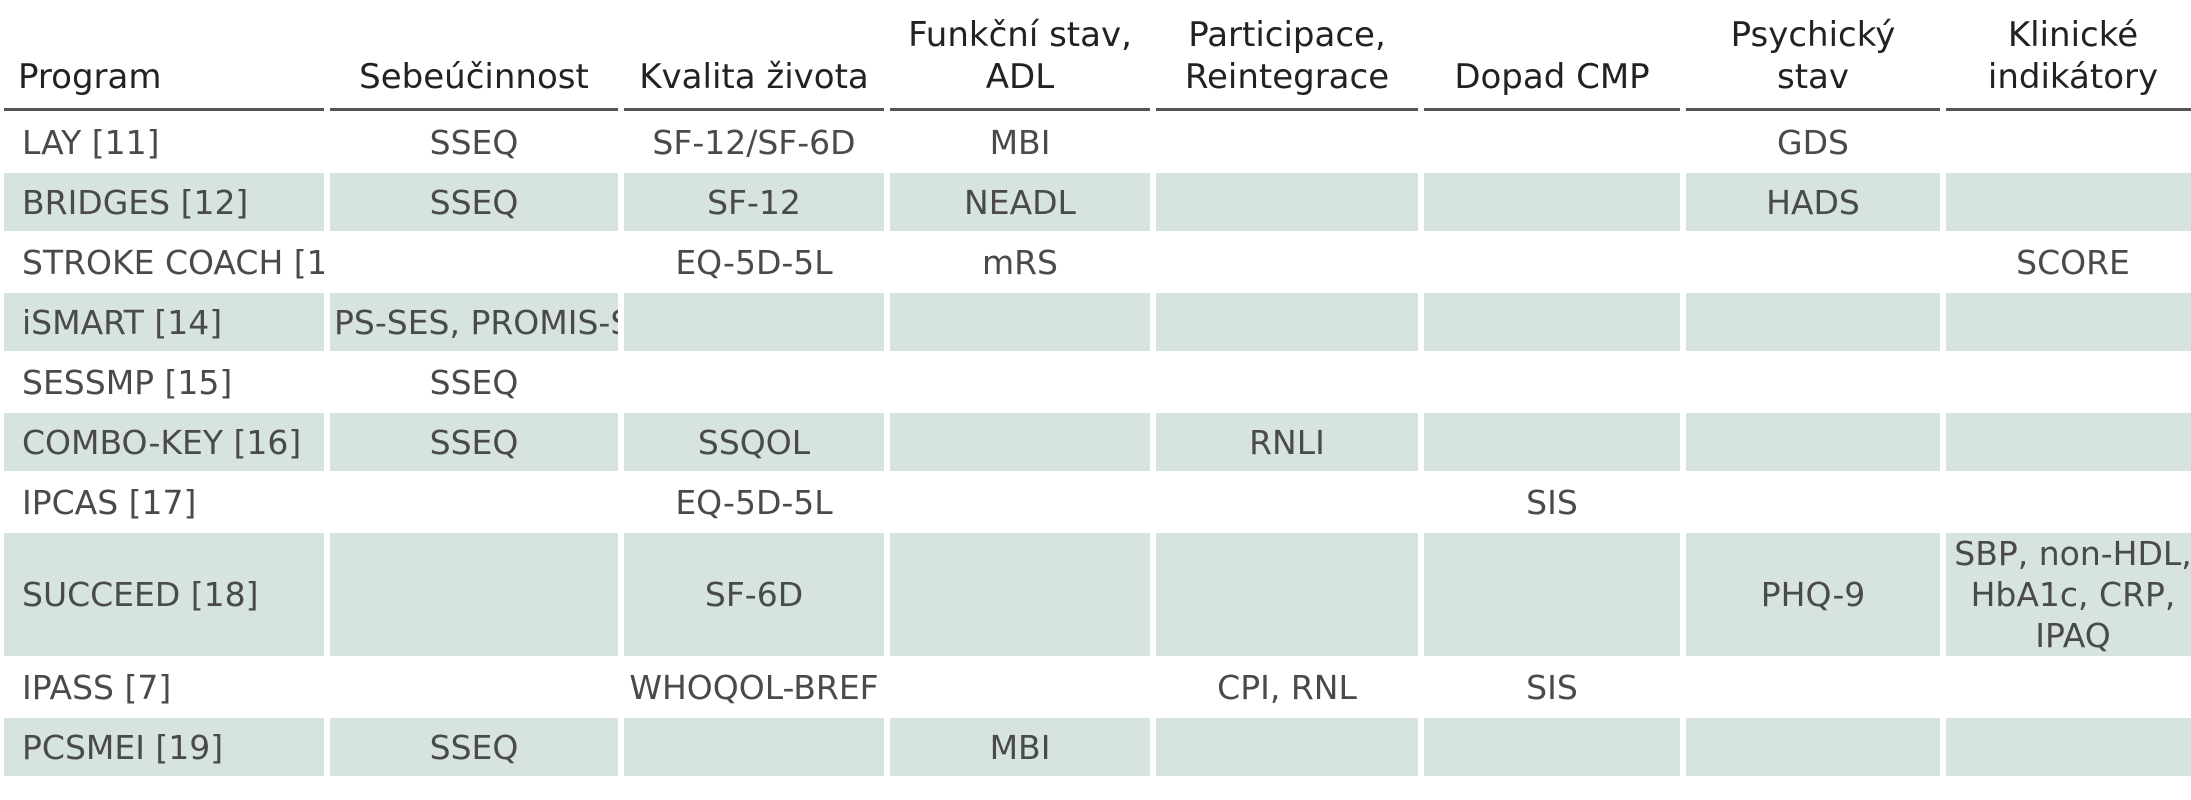 The height and width of the screenshot is (800, 2191). Describe the element at coordinates (164, 321) in the screenshot. I see `cell-program: iSMART [14]` at that location.